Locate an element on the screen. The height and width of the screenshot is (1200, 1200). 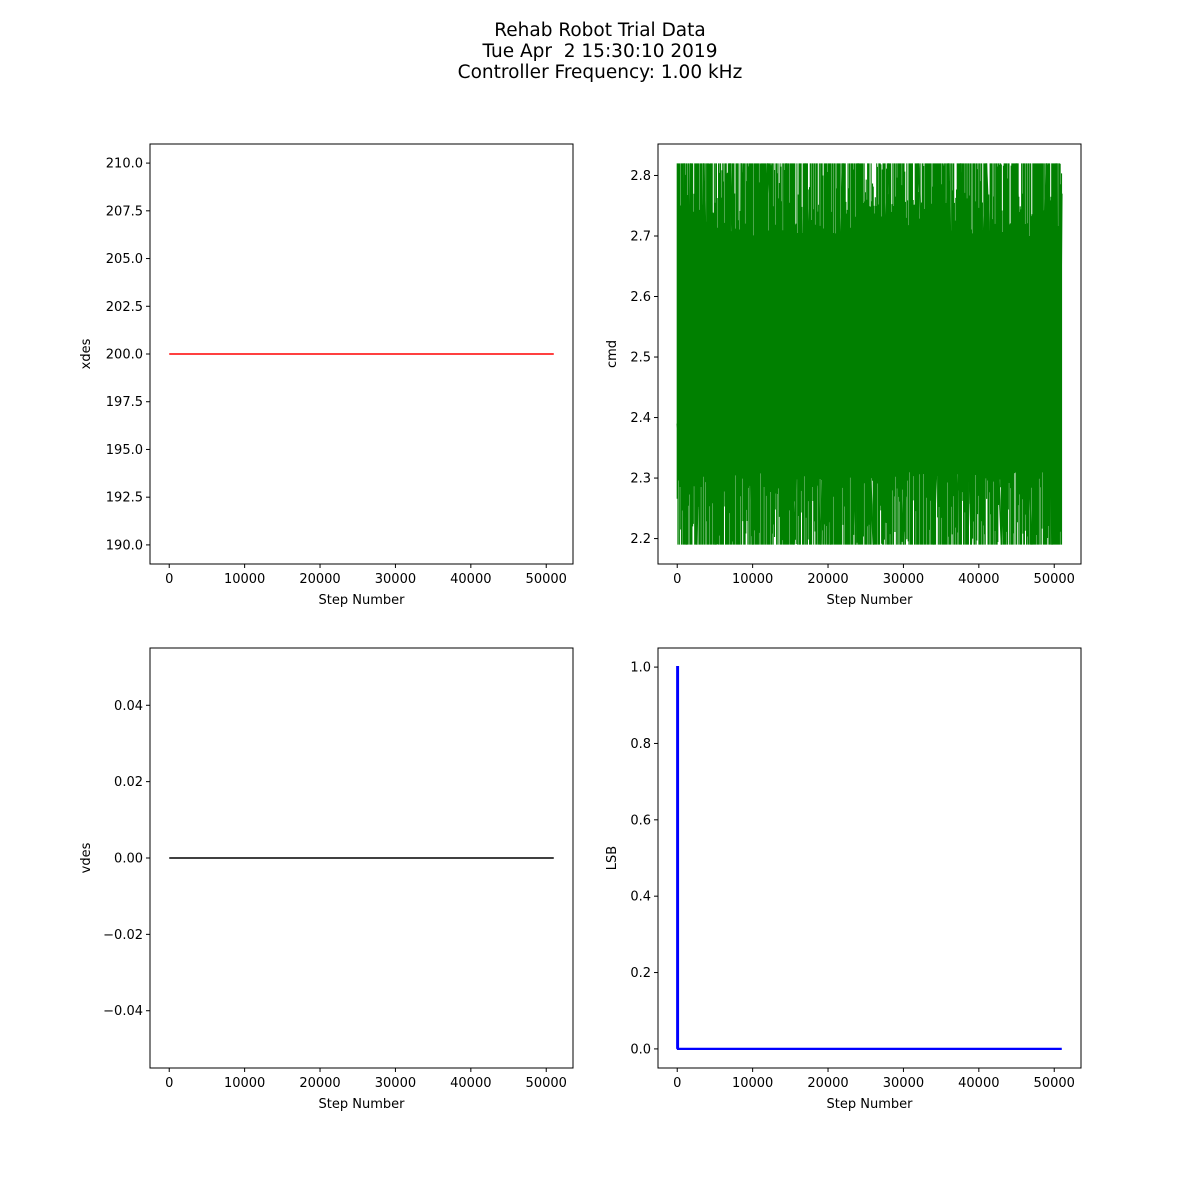
y-tick-label: 200.0 is located at coordinates (124, 355).